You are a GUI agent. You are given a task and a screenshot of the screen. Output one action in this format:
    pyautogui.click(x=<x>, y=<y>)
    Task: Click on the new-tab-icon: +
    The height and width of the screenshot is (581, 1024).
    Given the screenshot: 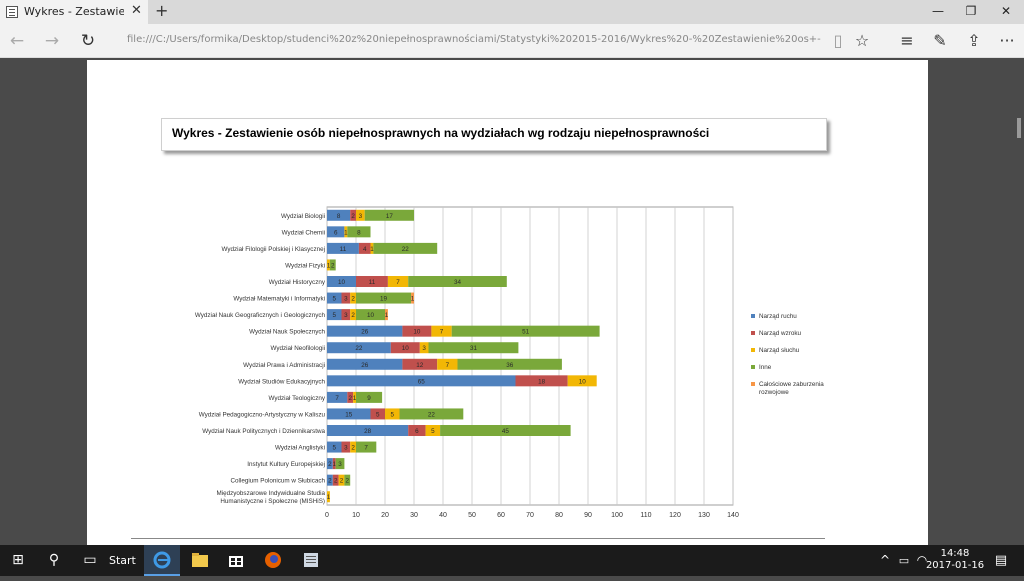 What is the action you would take?
    pyautogui.click(x=162, y=10)
    